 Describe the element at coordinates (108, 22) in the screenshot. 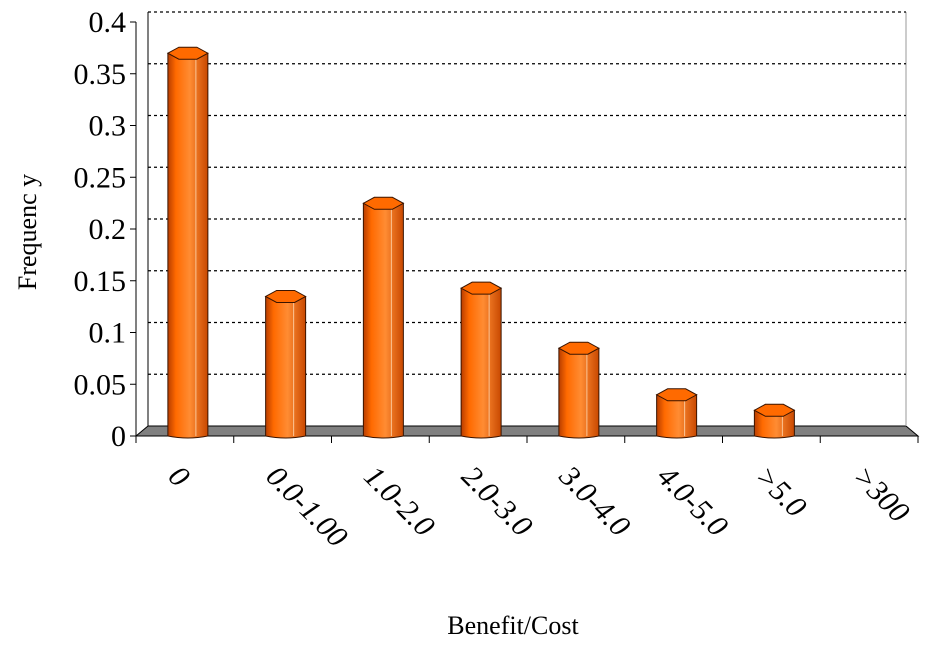

I see `y-tick-label: 0.4` at that location.